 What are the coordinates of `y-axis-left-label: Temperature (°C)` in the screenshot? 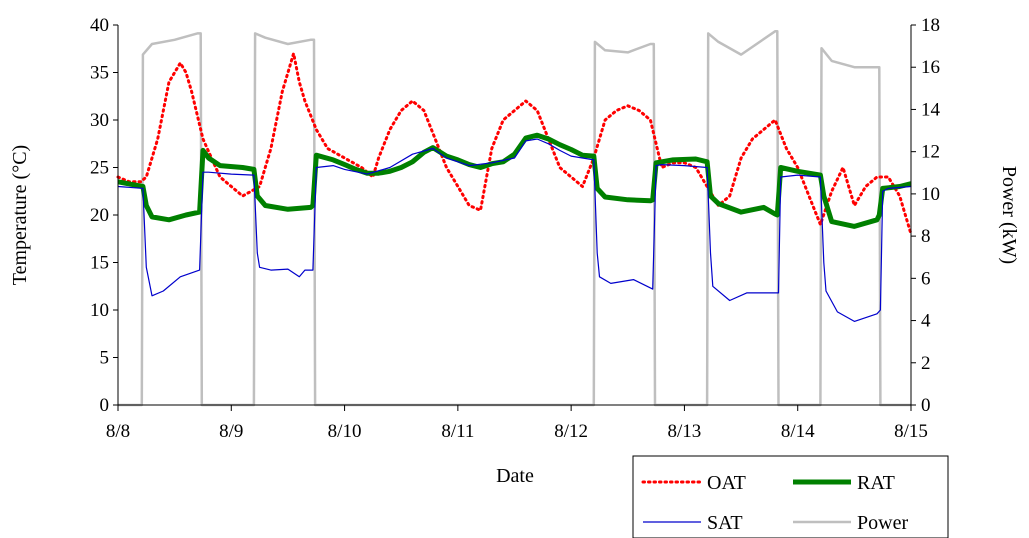 It's located at (20, 215).